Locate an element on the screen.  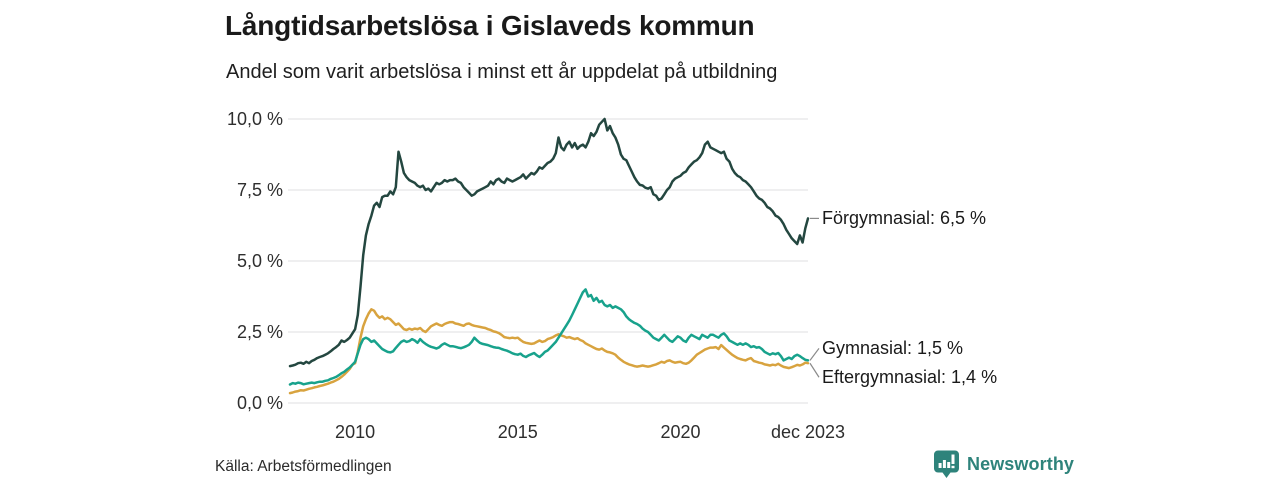
x-tick-label: 2015 is located at coordinates (517, 432).